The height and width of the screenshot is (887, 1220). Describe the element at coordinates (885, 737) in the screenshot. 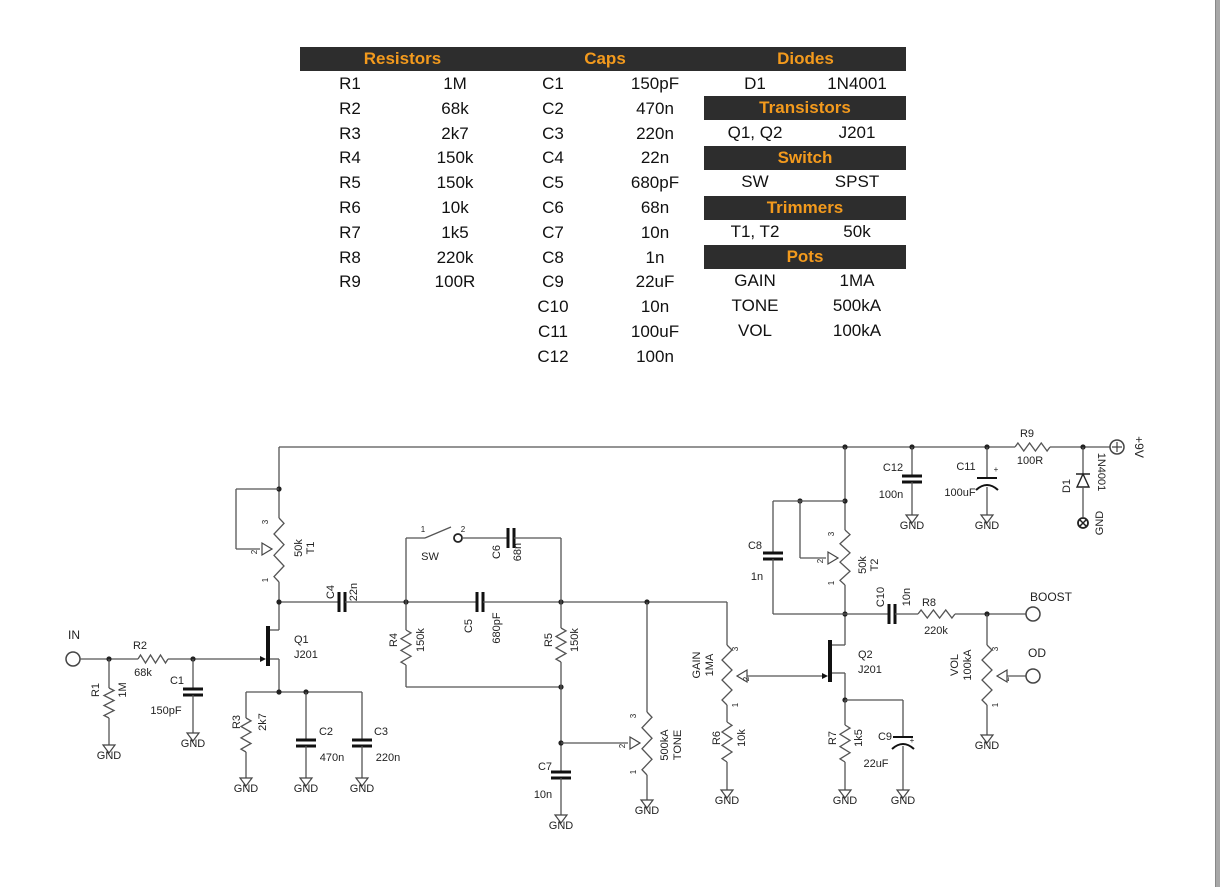

I see `label: C9` at that location.